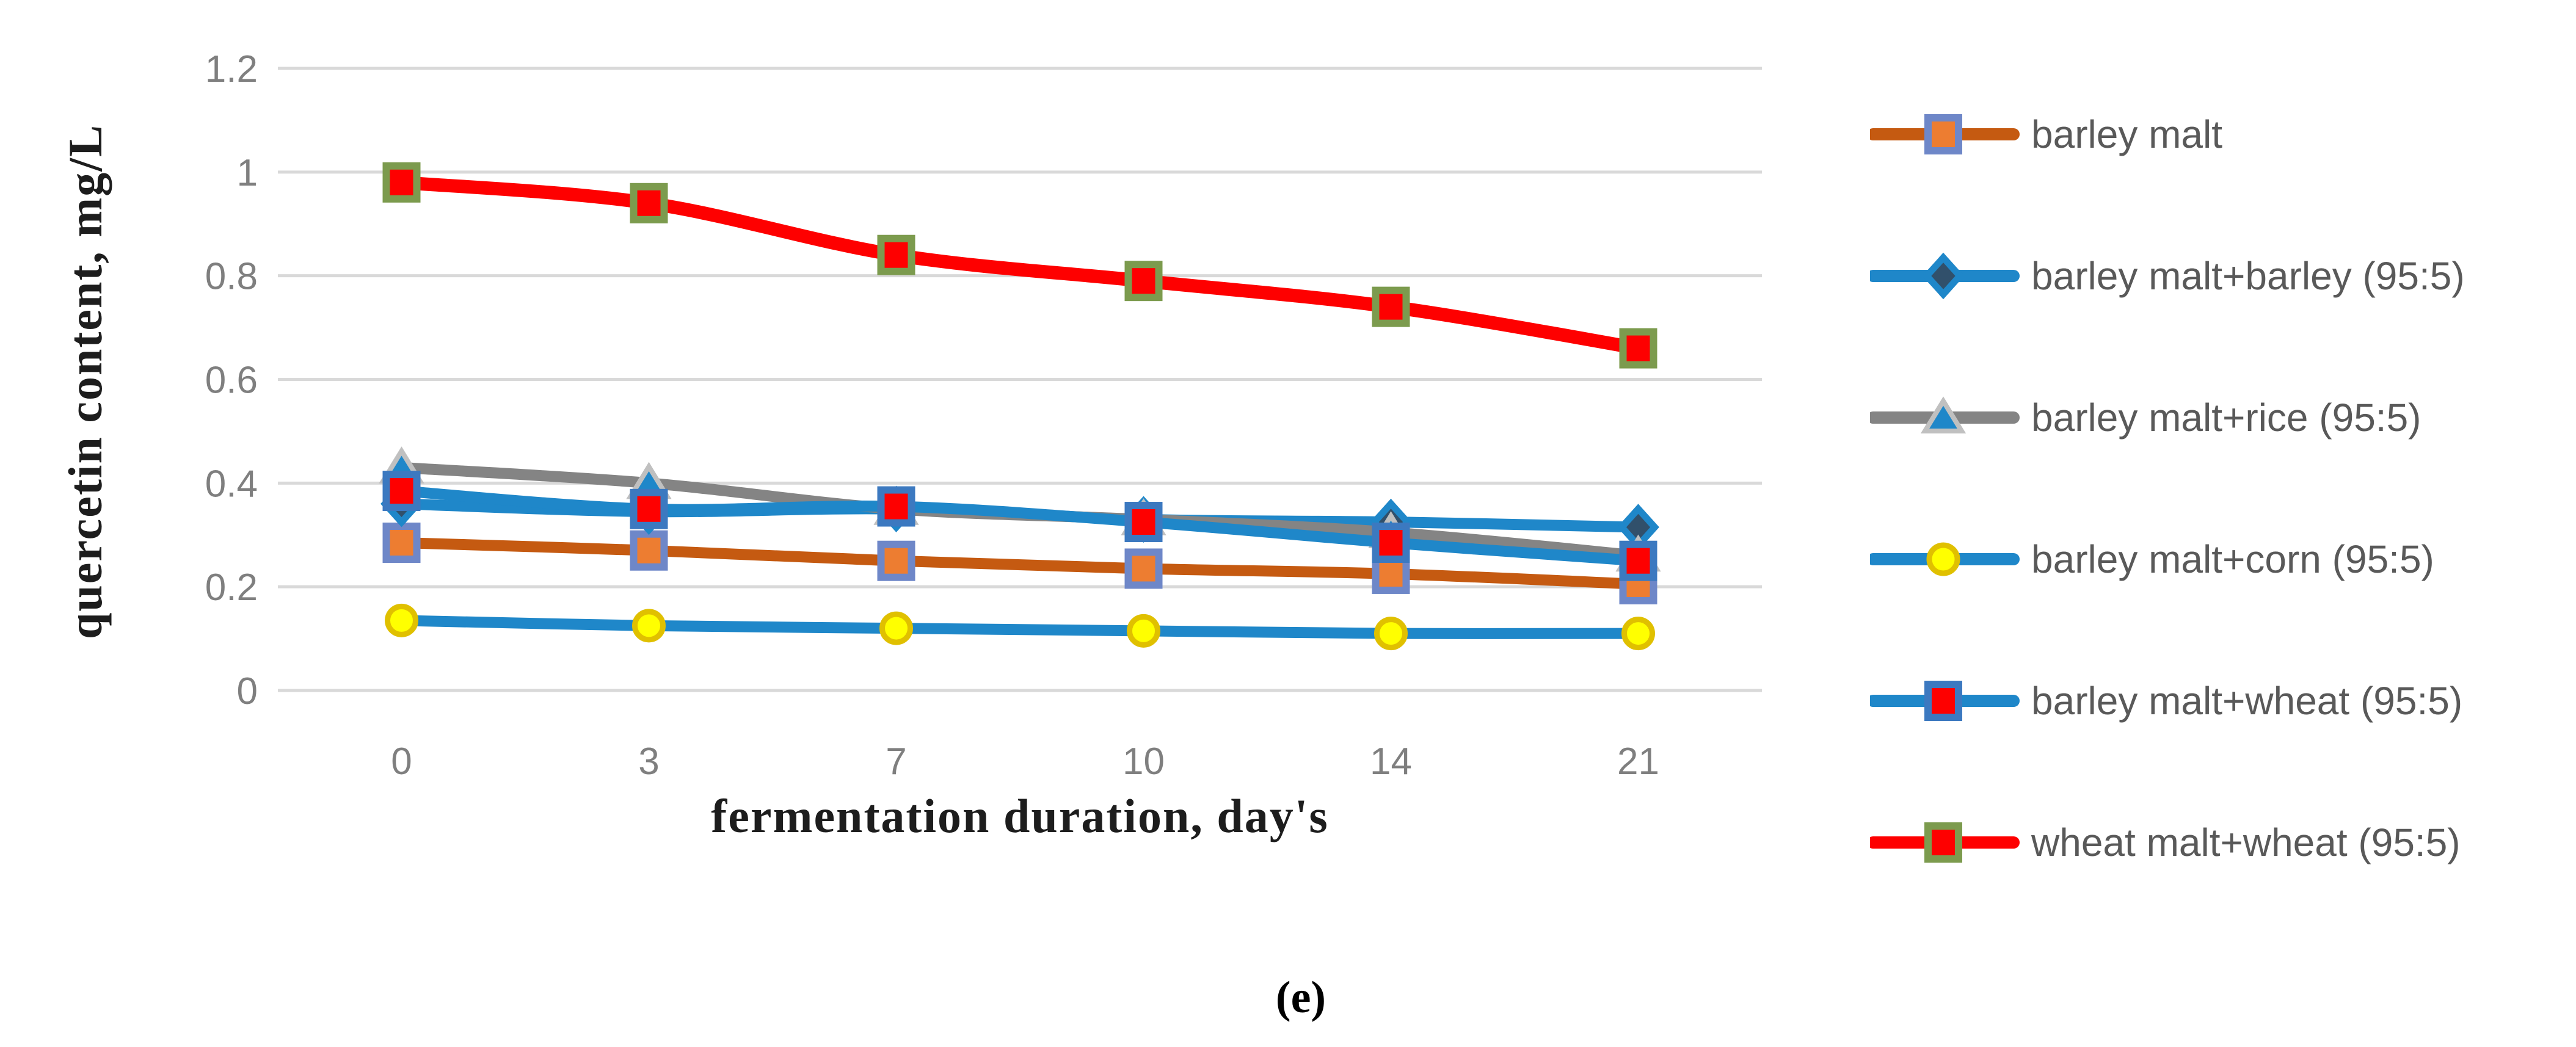  I want to click on x-axis-title: fermentation duration, day's, so click(1020, 815).